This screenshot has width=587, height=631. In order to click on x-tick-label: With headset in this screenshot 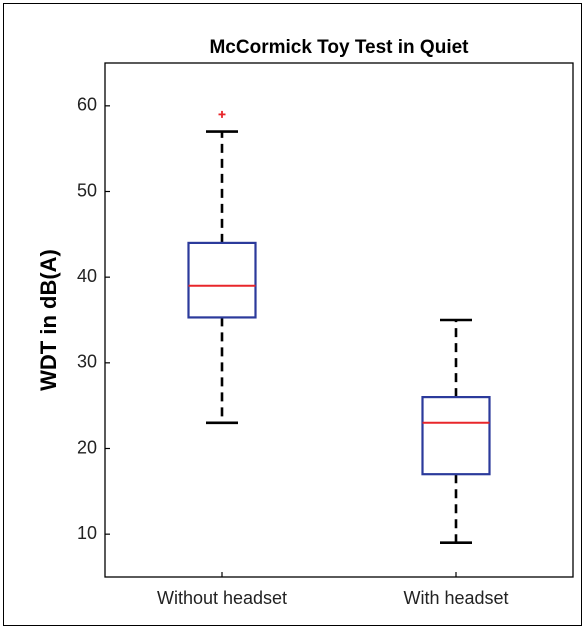, I will do `click(455, 598)`.